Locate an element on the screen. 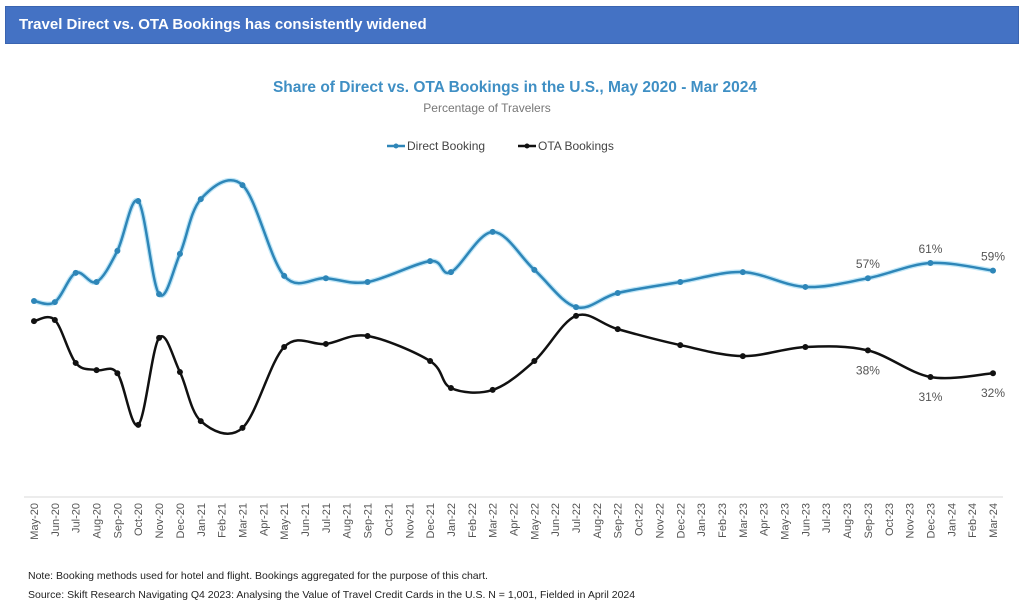 This screenshot has height=610, width=1024. x-tick-label: Nov-22 is located at coordinates (660, 520).